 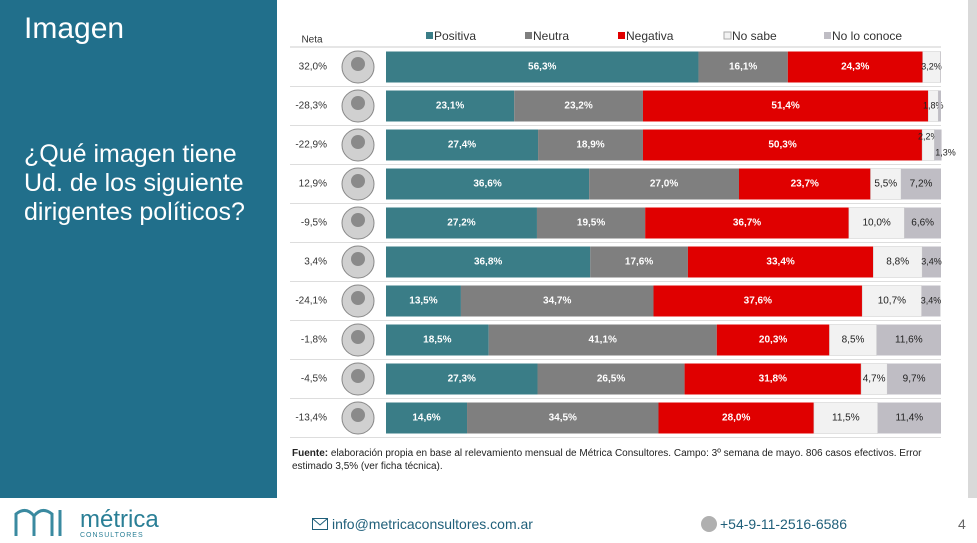 What do you see at coordinates (867, 36) in the screenshot?
I see `legend-label: No lo conoce` at bounding box center [867, 36].